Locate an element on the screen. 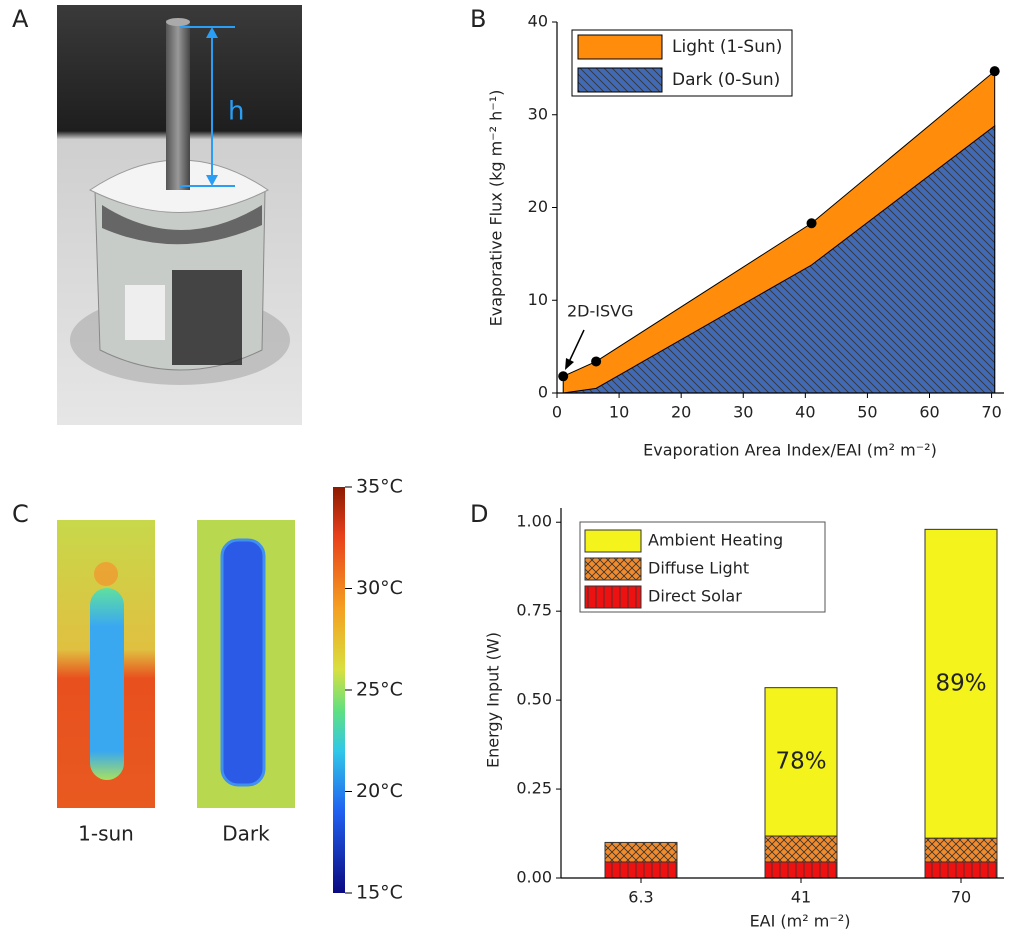 The image size is (1024, 944). legend-label: Light (1-Sun) is located at coordinates (727, 47).